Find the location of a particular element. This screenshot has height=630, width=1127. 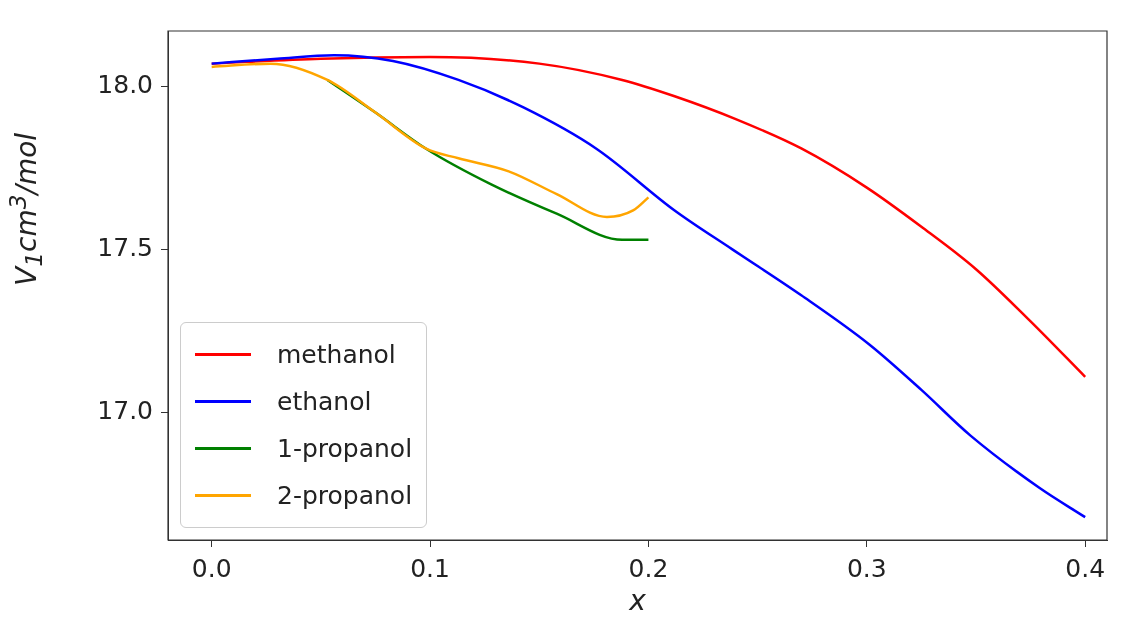

x-tick-label: 0.4 is located at coordinates (1085, 568).